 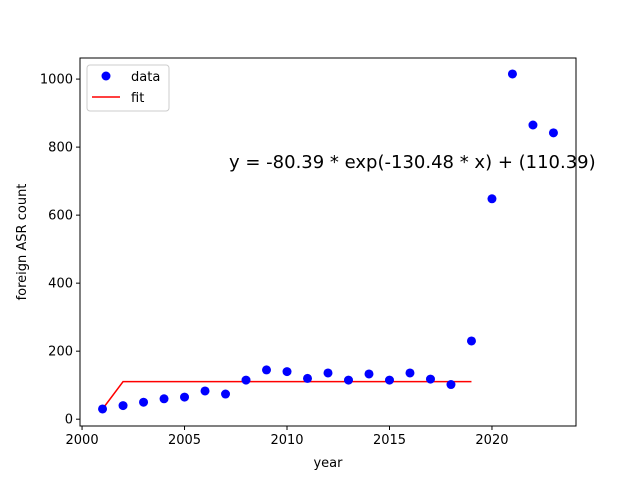 What do you see at coordinates (82, 440) in the screenshot?
I see `x-tick-label: 2000` at bounding box center [82, 440].